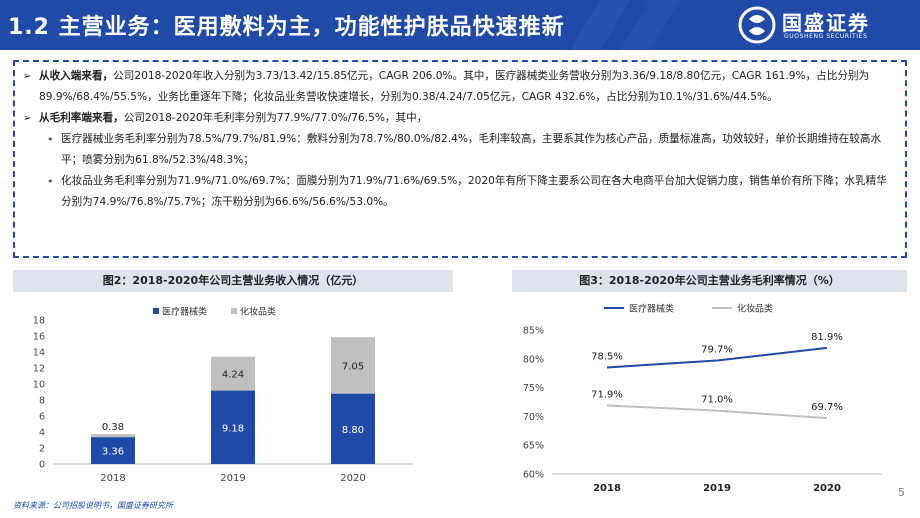 This screenshot has height=518, width=920. What do you see at coordinates (757, 25) in the screenshot?
I see `guosheng-logo-icon` at bounding box center [757, 25].